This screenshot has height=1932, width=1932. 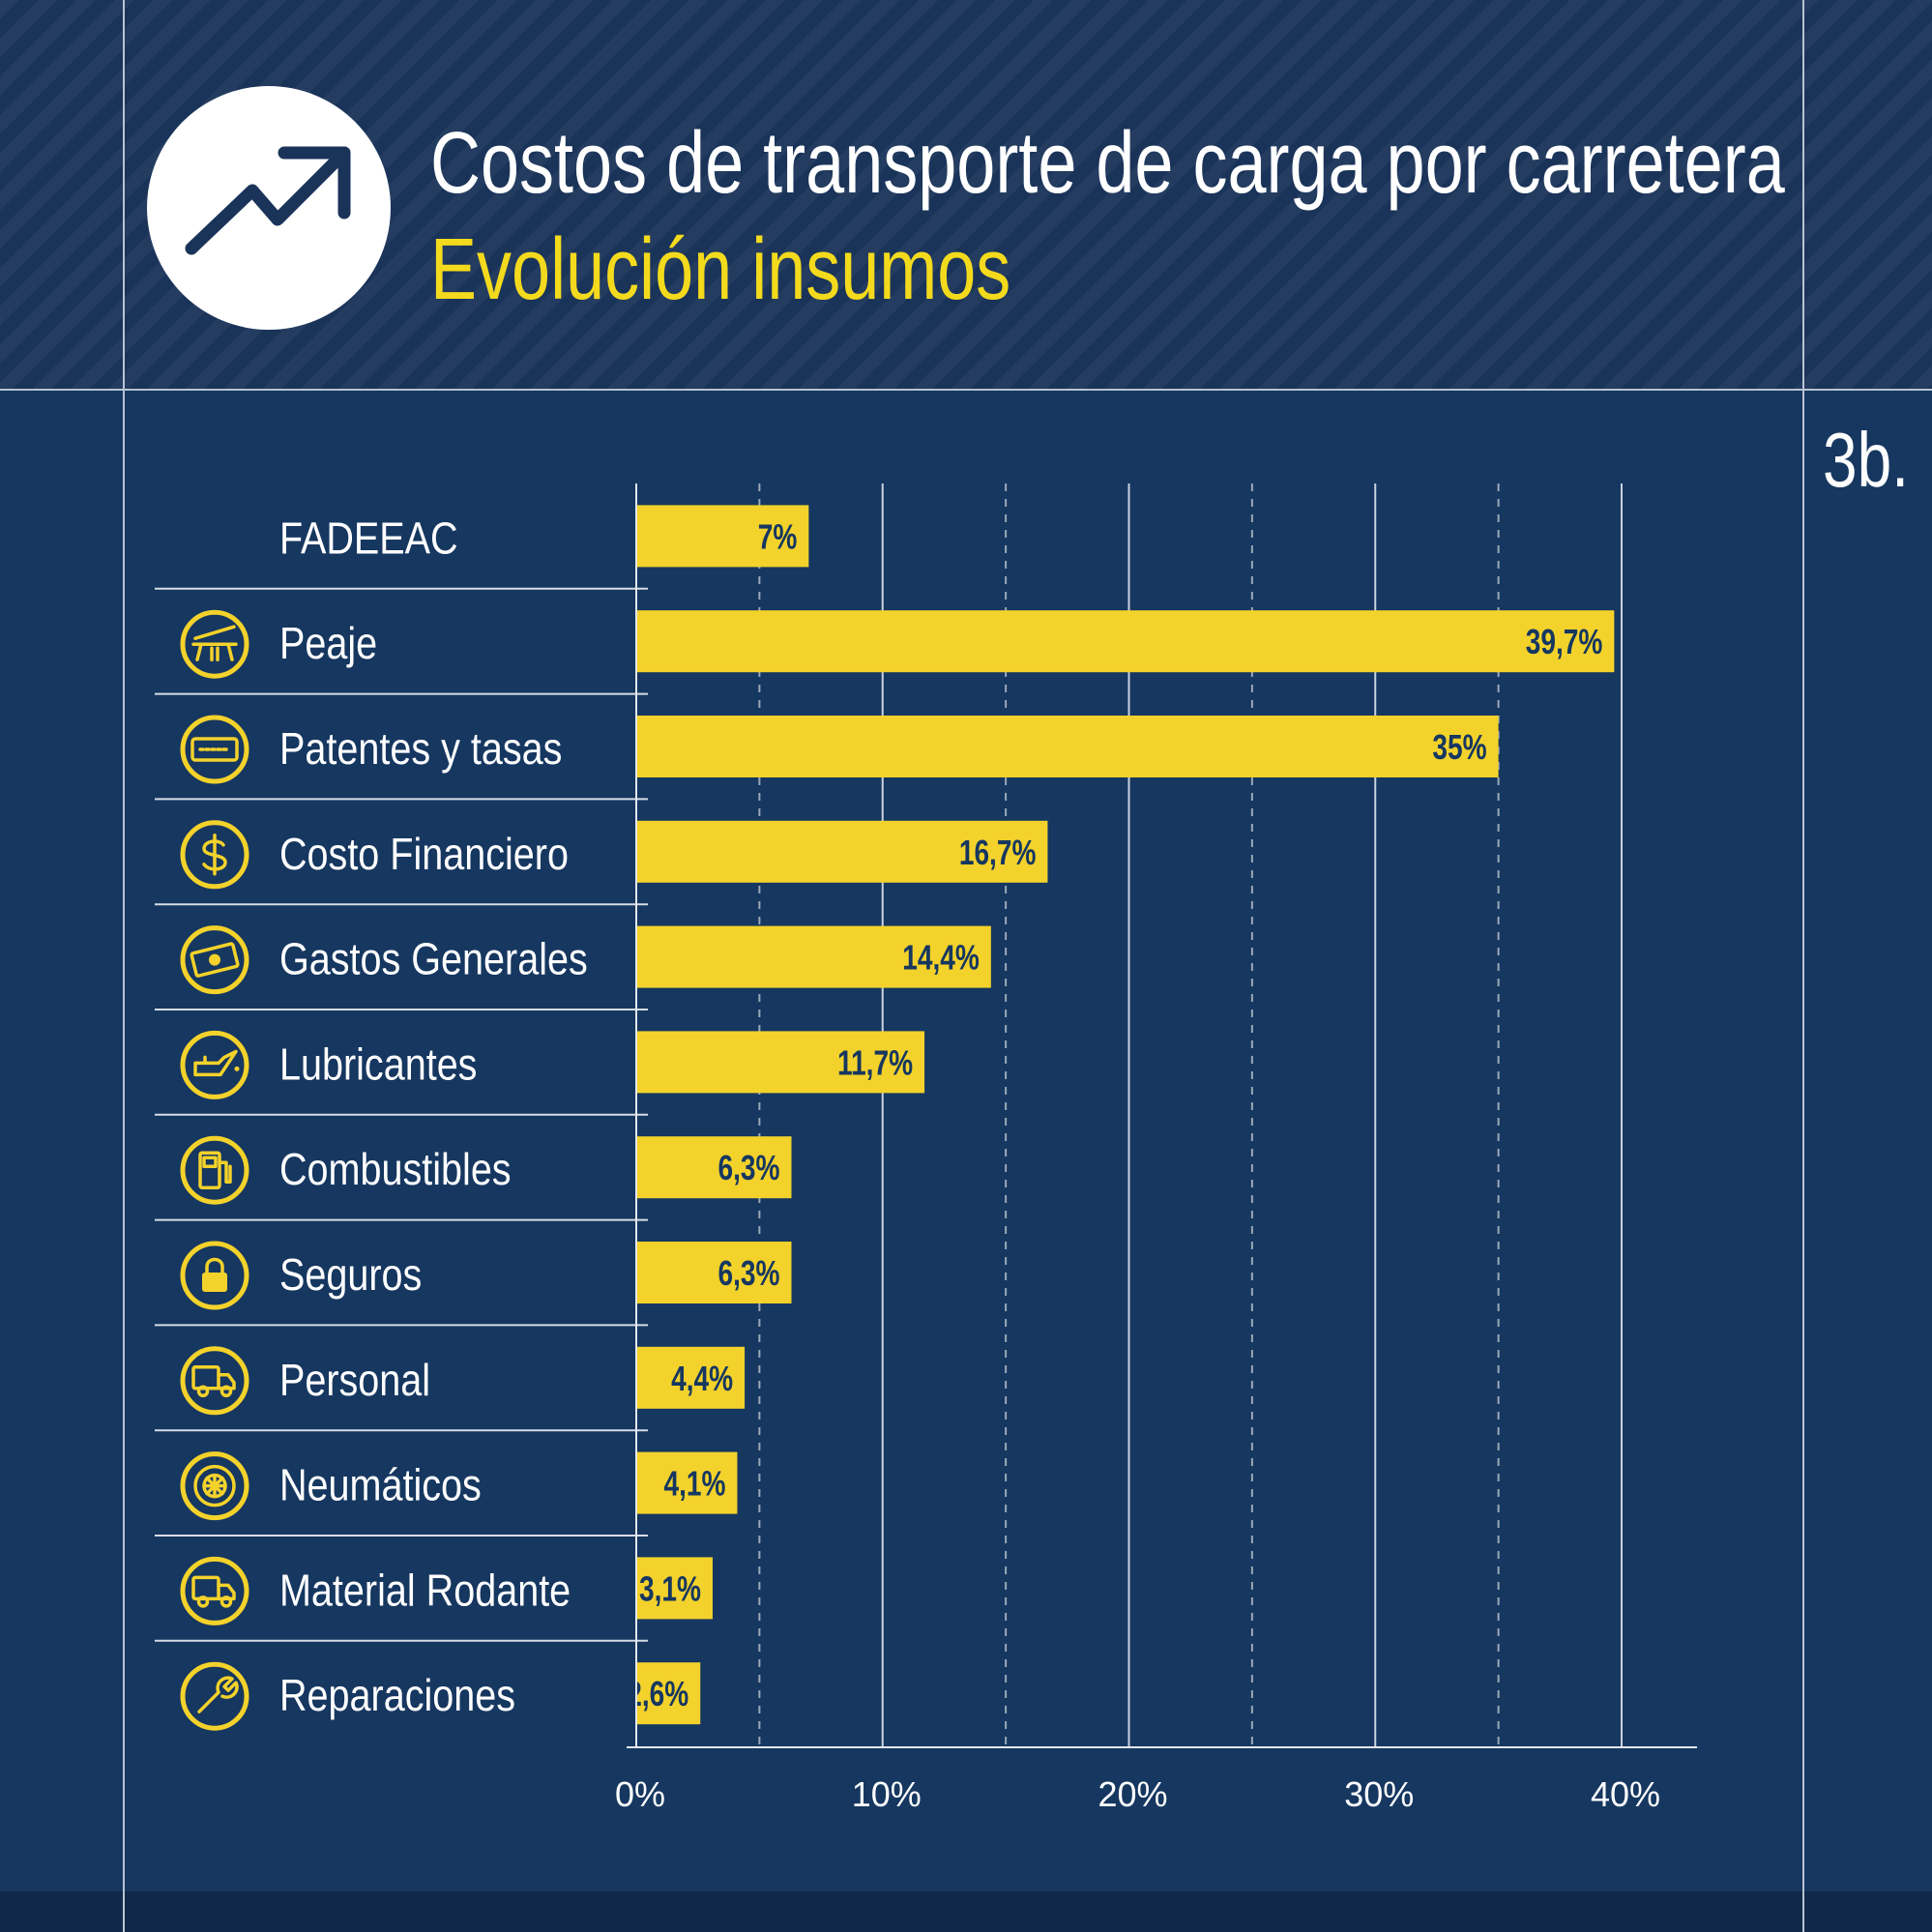 What do you see at coordinates (941, 957) in the screenshot?
I see `bar-value-label: 14,4%` at bounding box center [941, 957].